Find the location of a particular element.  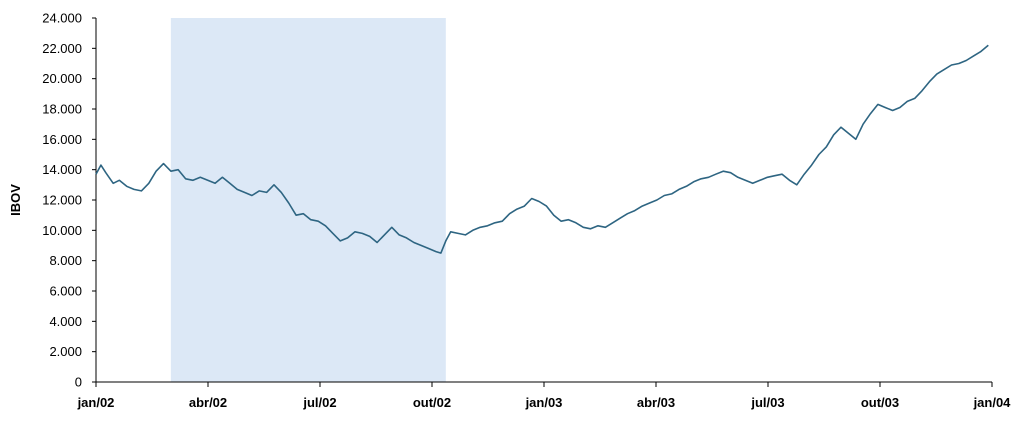

y-tick-label: 14.000 is located at coordinates (62, 169).